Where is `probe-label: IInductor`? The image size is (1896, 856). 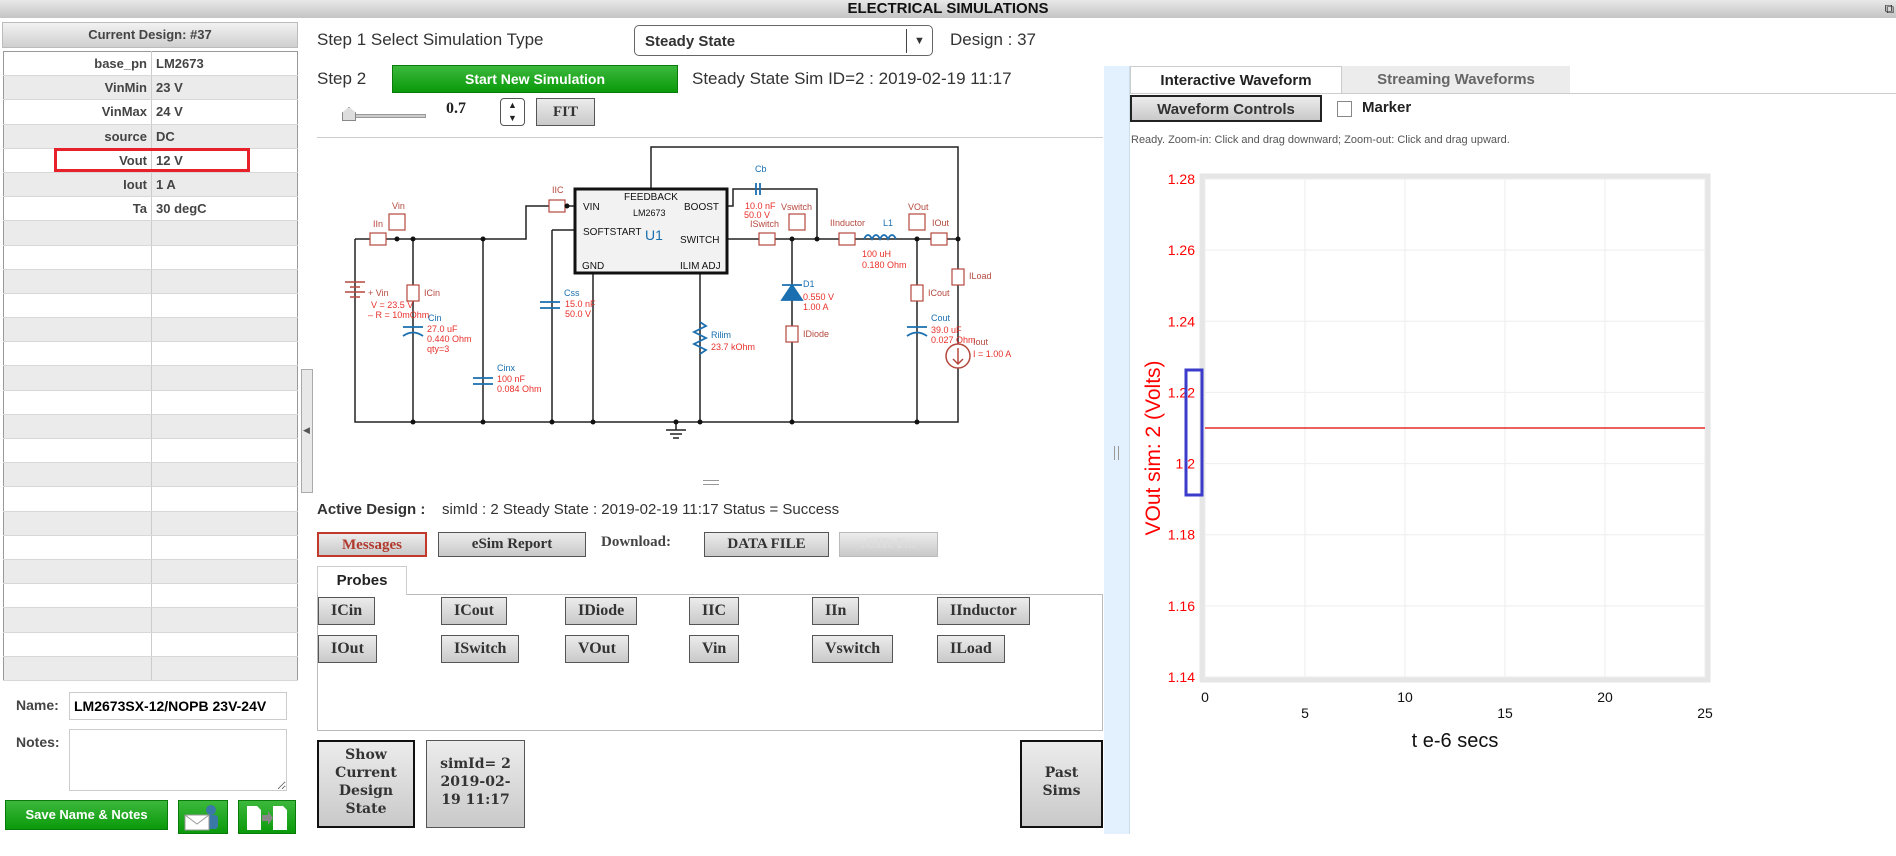
probe-label: IInductor is located at coordinates (847, 223).